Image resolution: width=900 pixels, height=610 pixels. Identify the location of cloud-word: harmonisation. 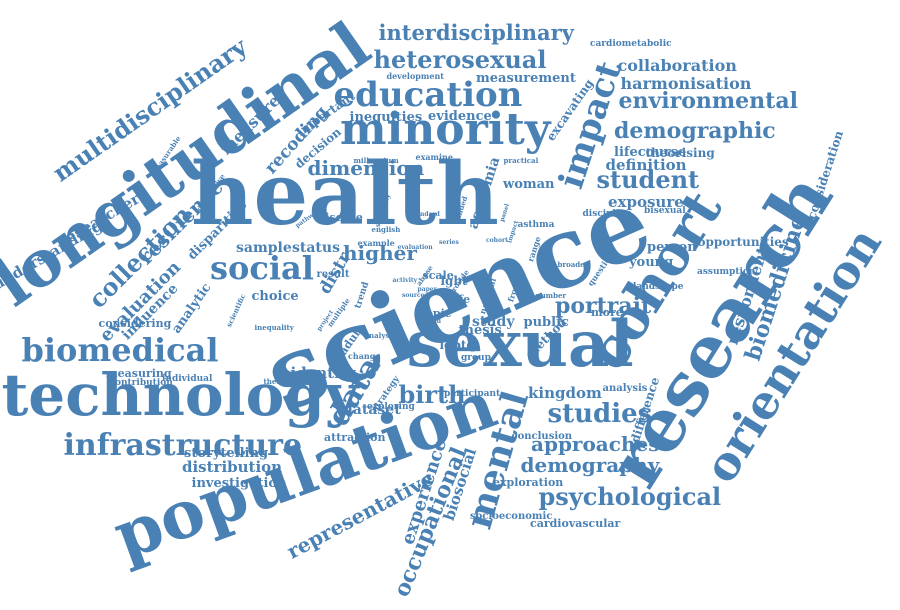
(686, 83).